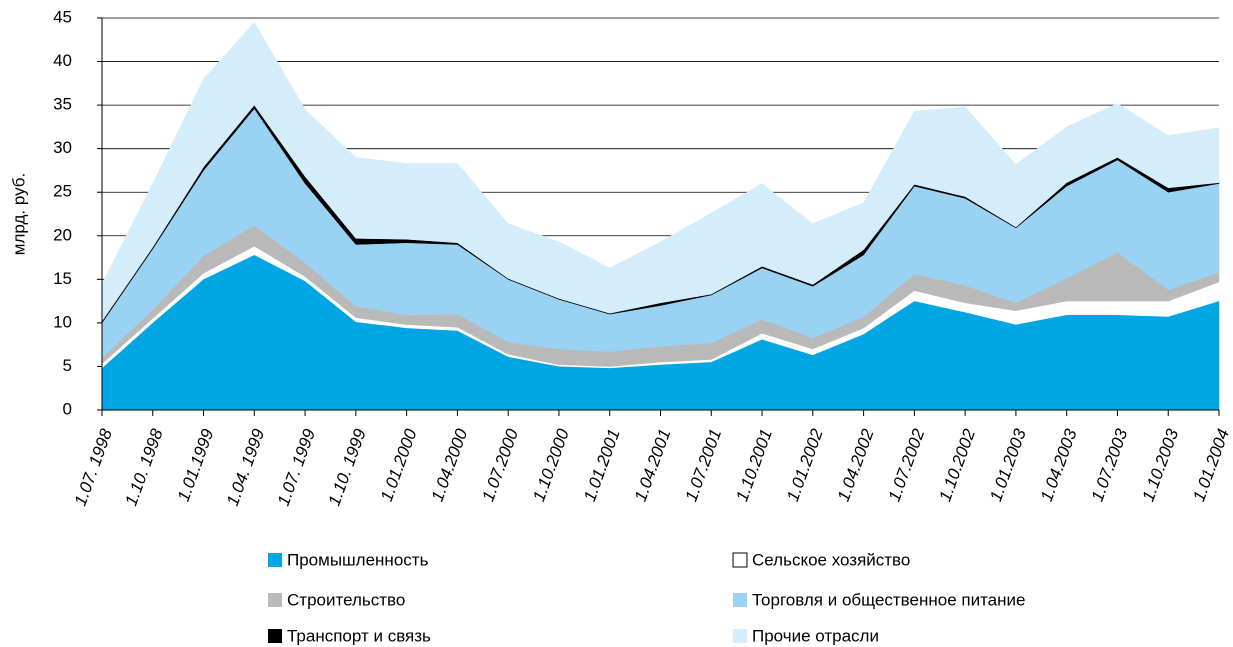 Image resolution: width=1233 pixels, height=647 pixels. Describe the element at coordinates (907, 465) in the screenshot. I see `x-tick-label: 1.07.2002` at that location.